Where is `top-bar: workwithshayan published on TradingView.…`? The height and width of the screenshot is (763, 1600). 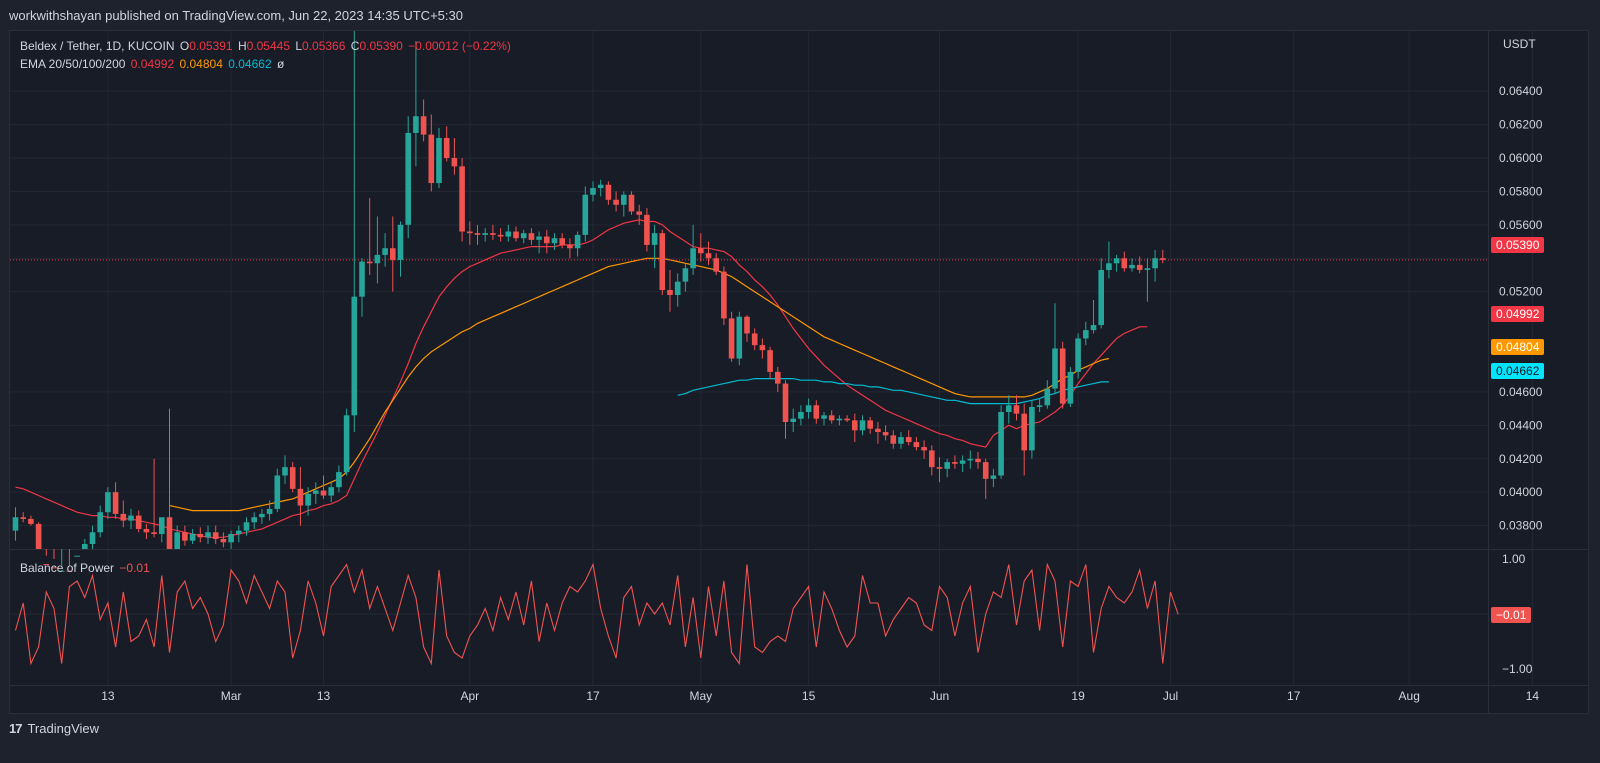 top-bar: workwithshayan published on TradingView.… is located at coordinates (800, 15).